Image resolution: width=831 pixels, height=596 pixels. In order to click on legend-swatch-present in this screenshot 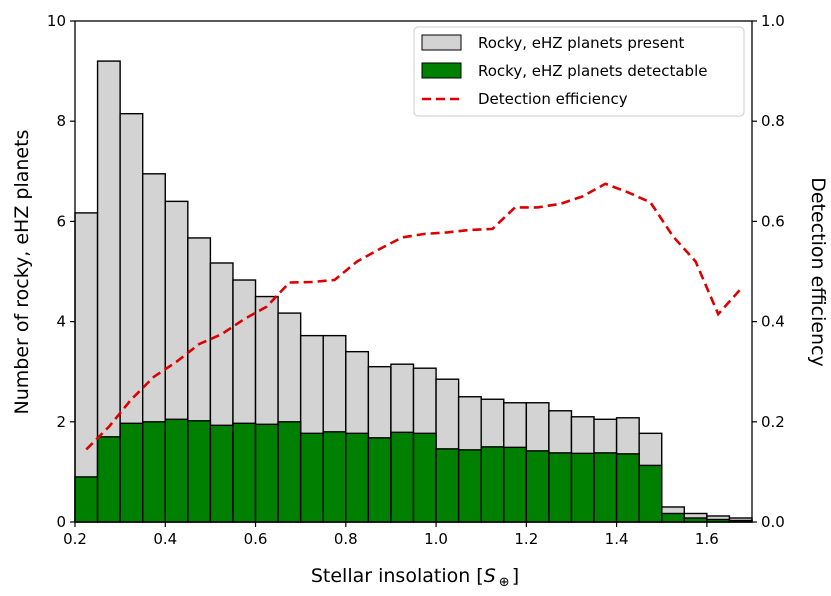, I will do `click(441, 42)`.